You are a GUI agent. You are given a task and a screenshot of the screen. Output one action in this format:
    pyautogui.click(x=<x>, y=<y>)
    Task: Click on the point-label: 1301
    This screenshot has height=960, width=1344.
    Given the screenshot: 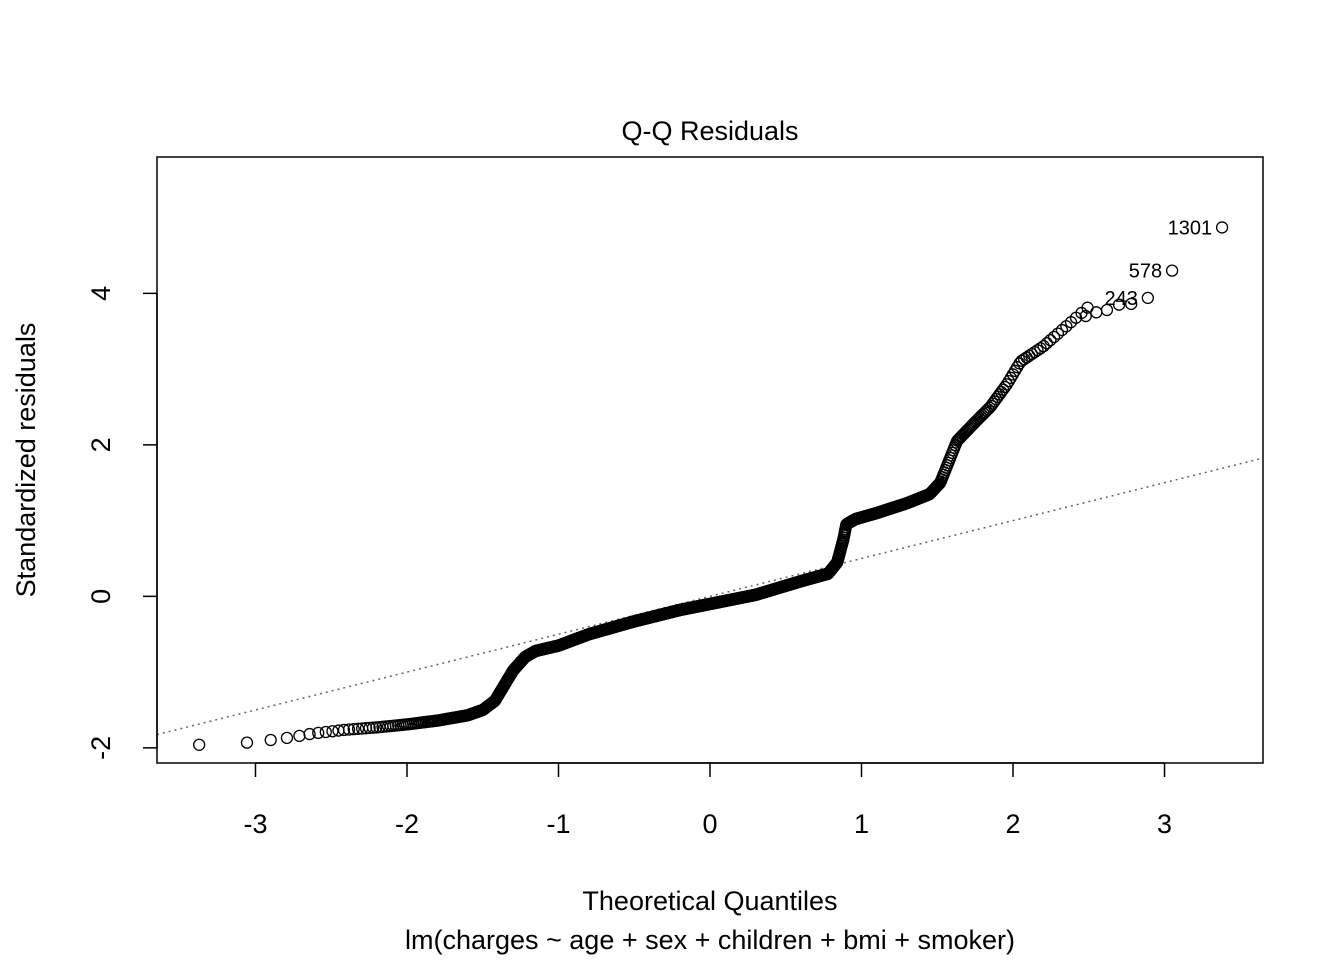 What is the action you would take?
    pyautogui.click(x=1190, y=228)
    